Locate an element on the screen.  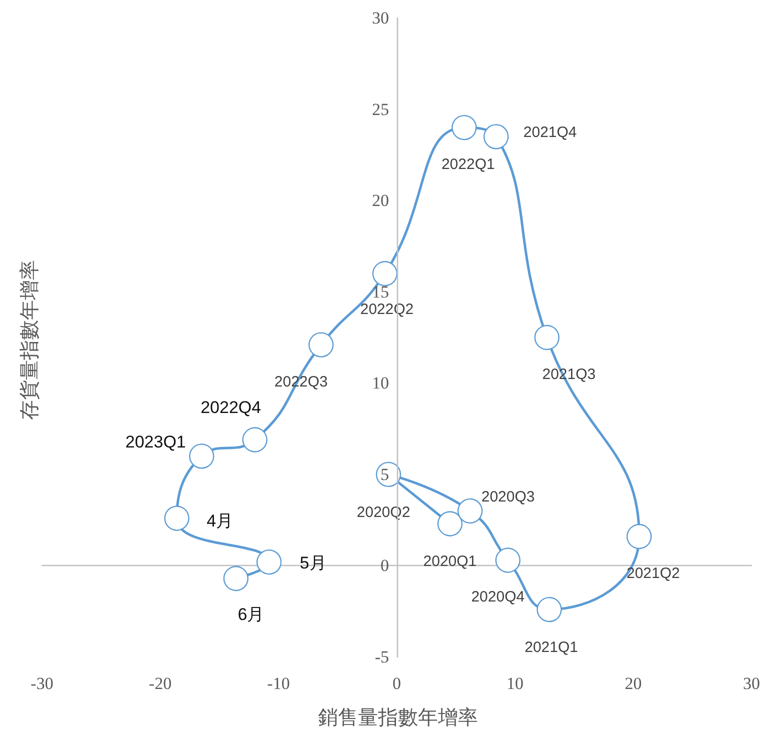
annotation: 5月 is located at coordinates (313, 563).